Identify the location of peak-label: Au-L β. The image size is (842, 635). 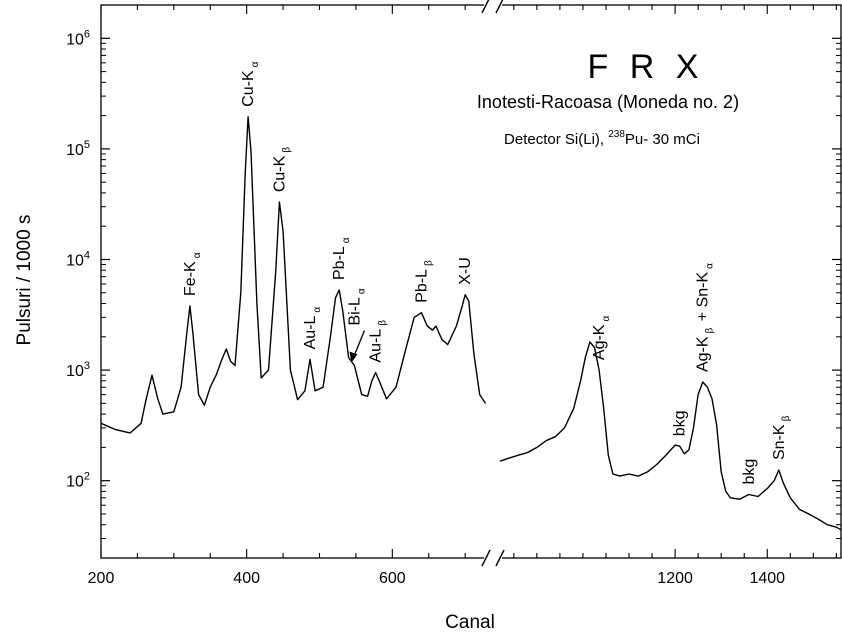
(378, 341).